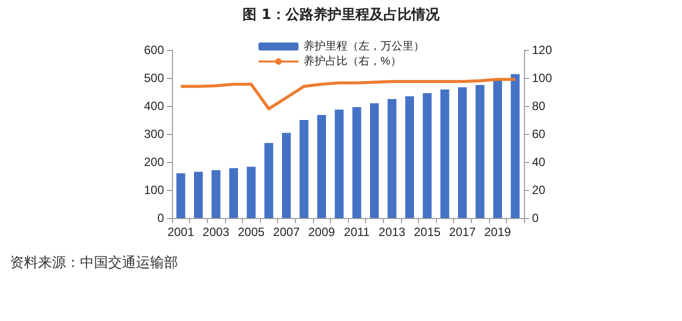  What do you see at coordinates (392, 232) in the screenshot?
I see `x-tick-label: 2013` at bounding box center [392, 232].